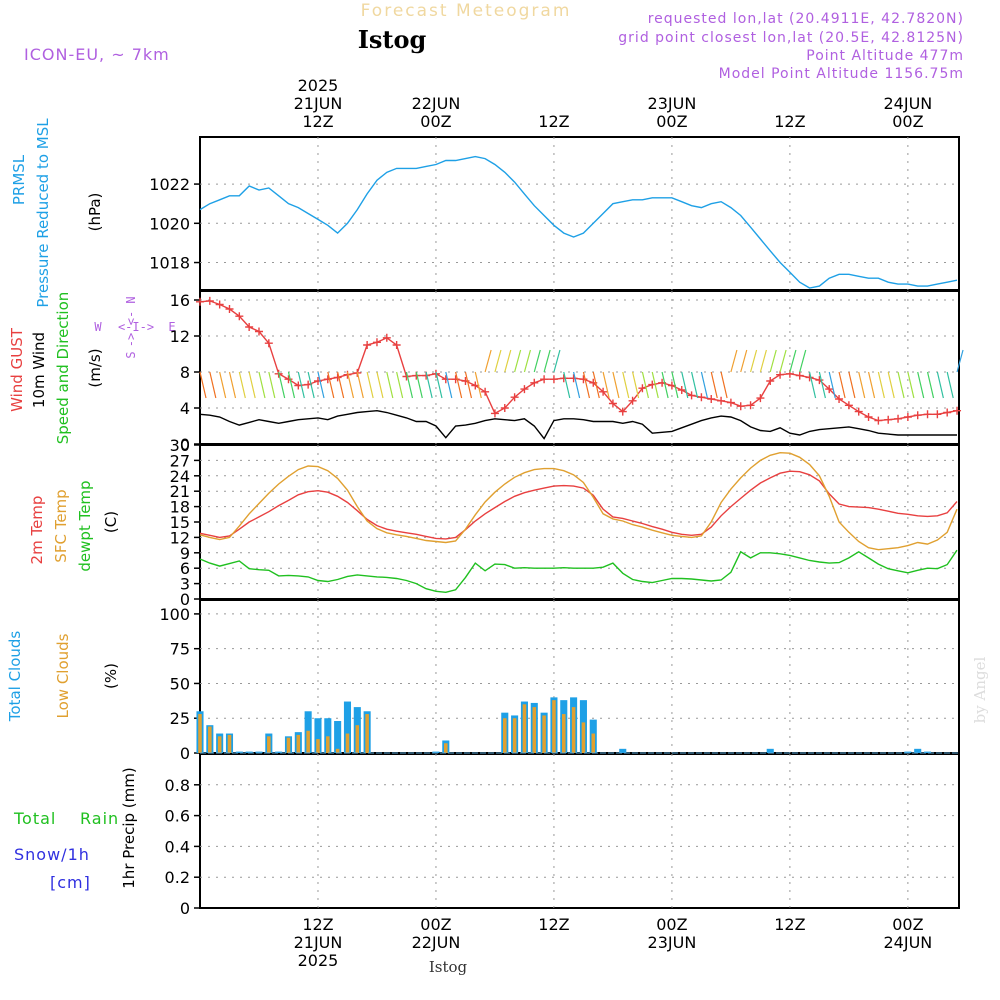  What do you see at coordinates (885, 56) in the screenshot?
I see `point-altitude: Point Altitude 477m` at bounding box center [885, 56].